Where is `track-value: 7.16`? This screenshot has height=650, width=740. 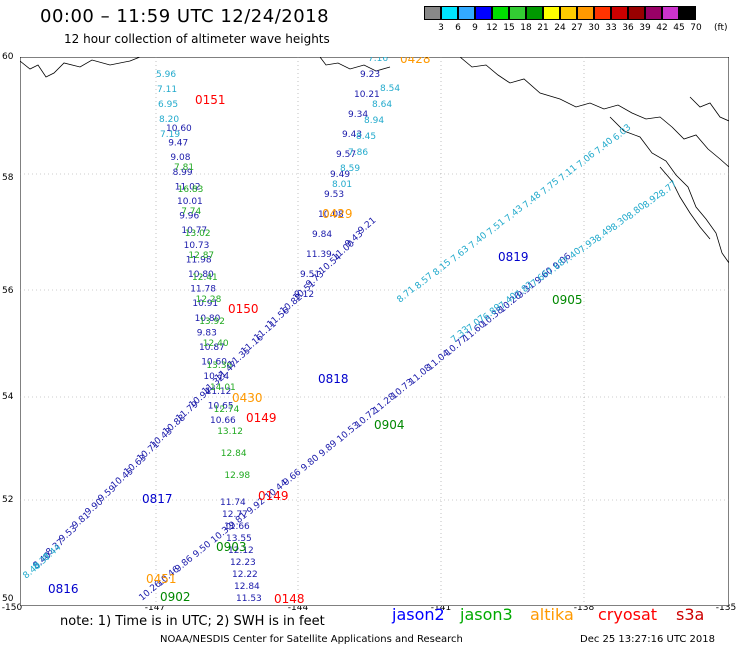 track-value: 7.16 is located at coordinates (378, 60).